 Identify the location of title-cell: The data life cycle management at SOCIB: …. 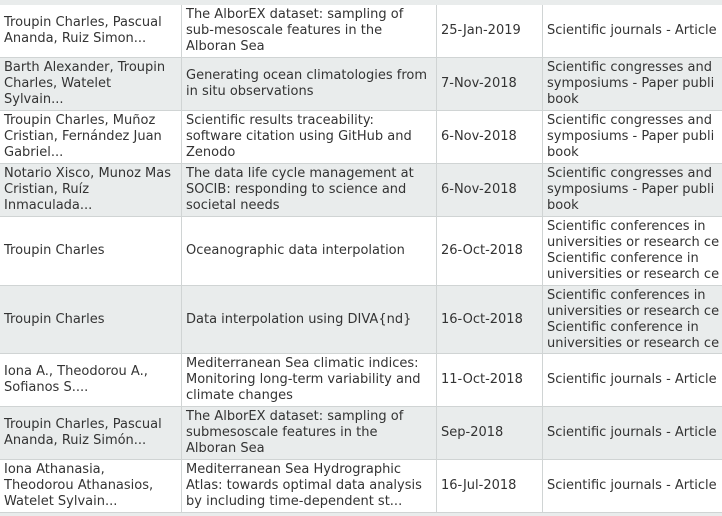
(309, 190).